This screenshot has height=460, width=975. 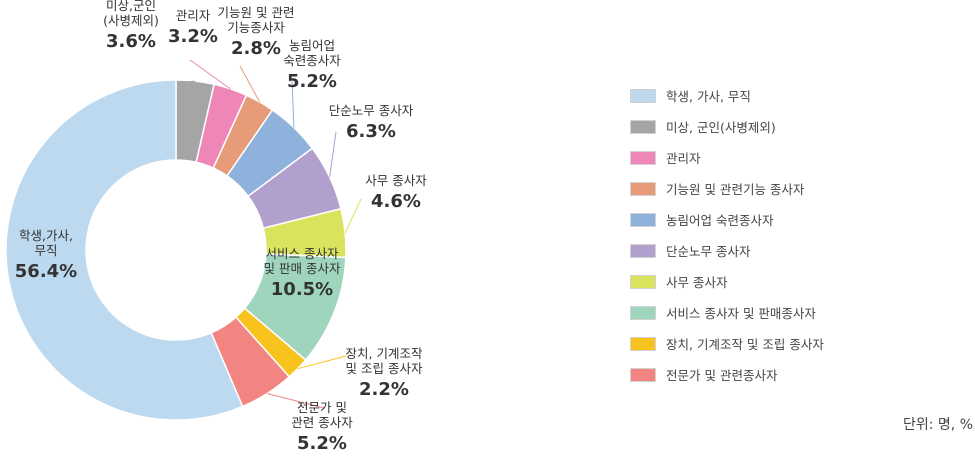 I want to click on legend-item: 단순노무 종사자, so click(x=727, y=250).